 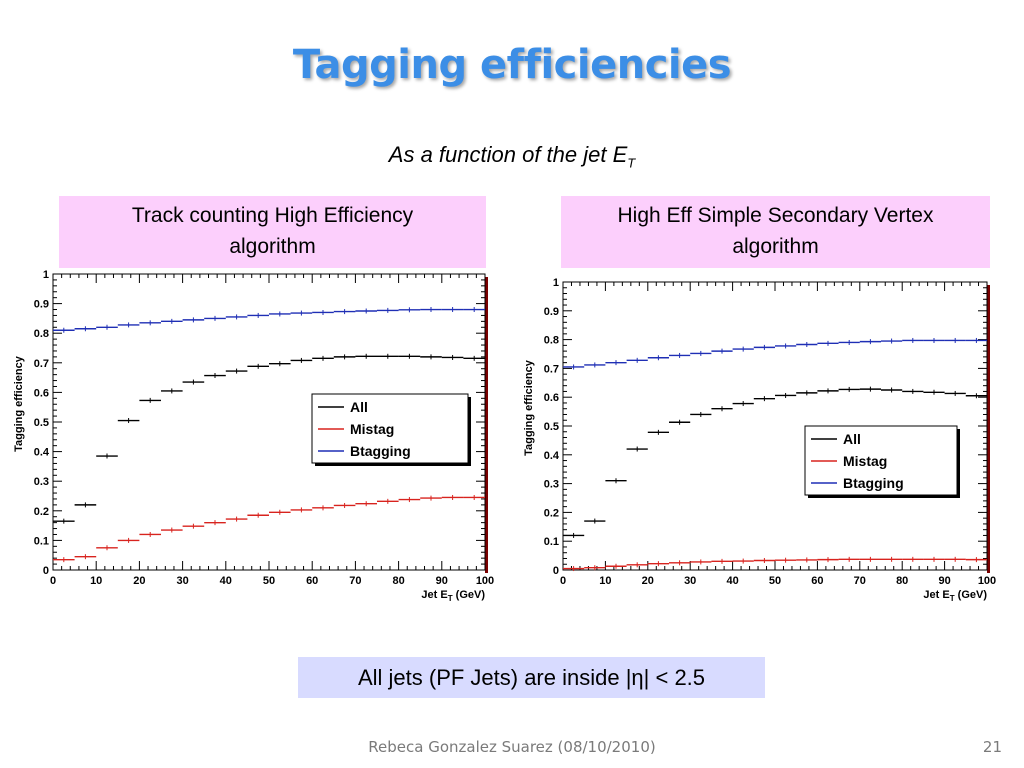 I want to click on slide-subtitle: As a function of the jet ET, so click(x=512, y=156).